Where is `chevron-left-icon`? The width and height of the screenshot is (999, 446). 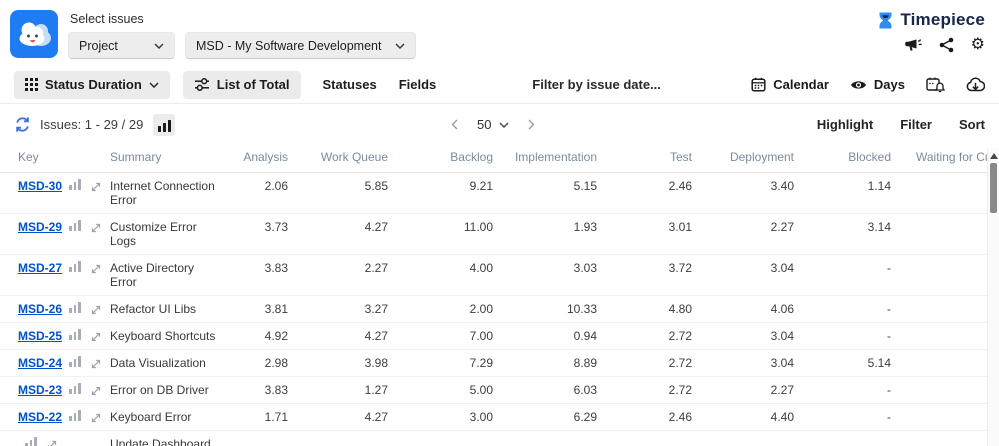 chevron-left-icon is located at coordinates (454, 124).